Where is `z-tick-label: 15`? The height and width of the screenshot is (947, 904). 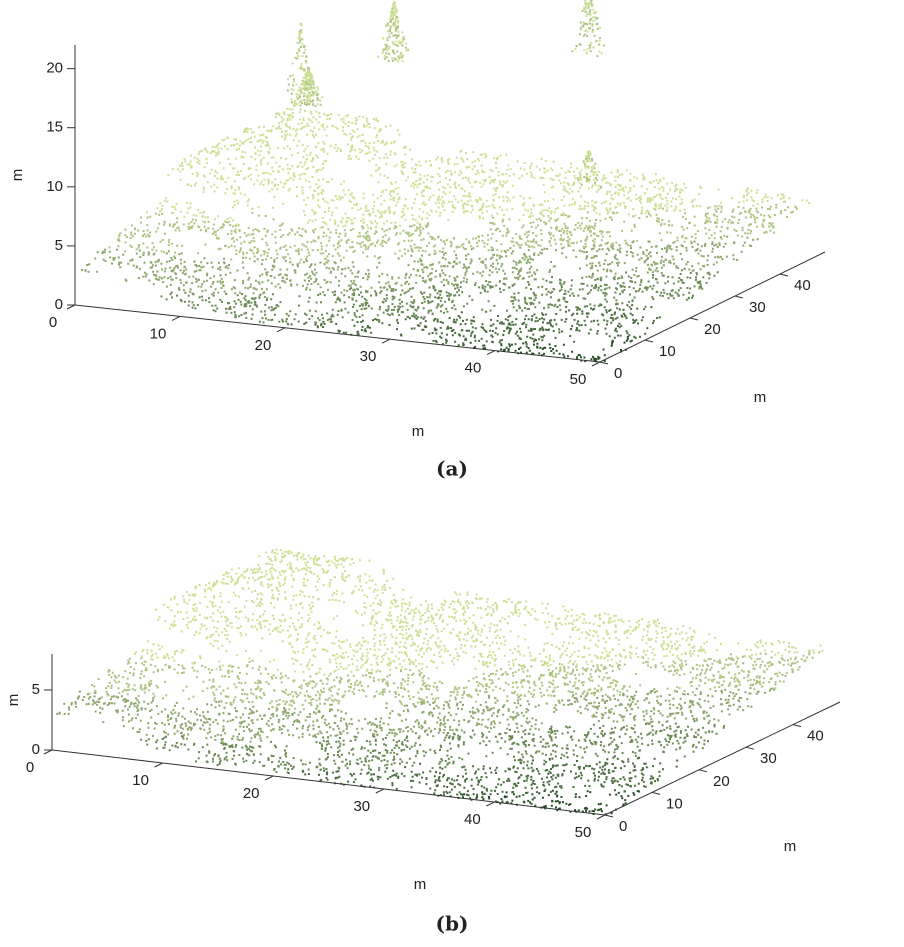
z-tick-label: 15 is located at coordinates (54, 127).